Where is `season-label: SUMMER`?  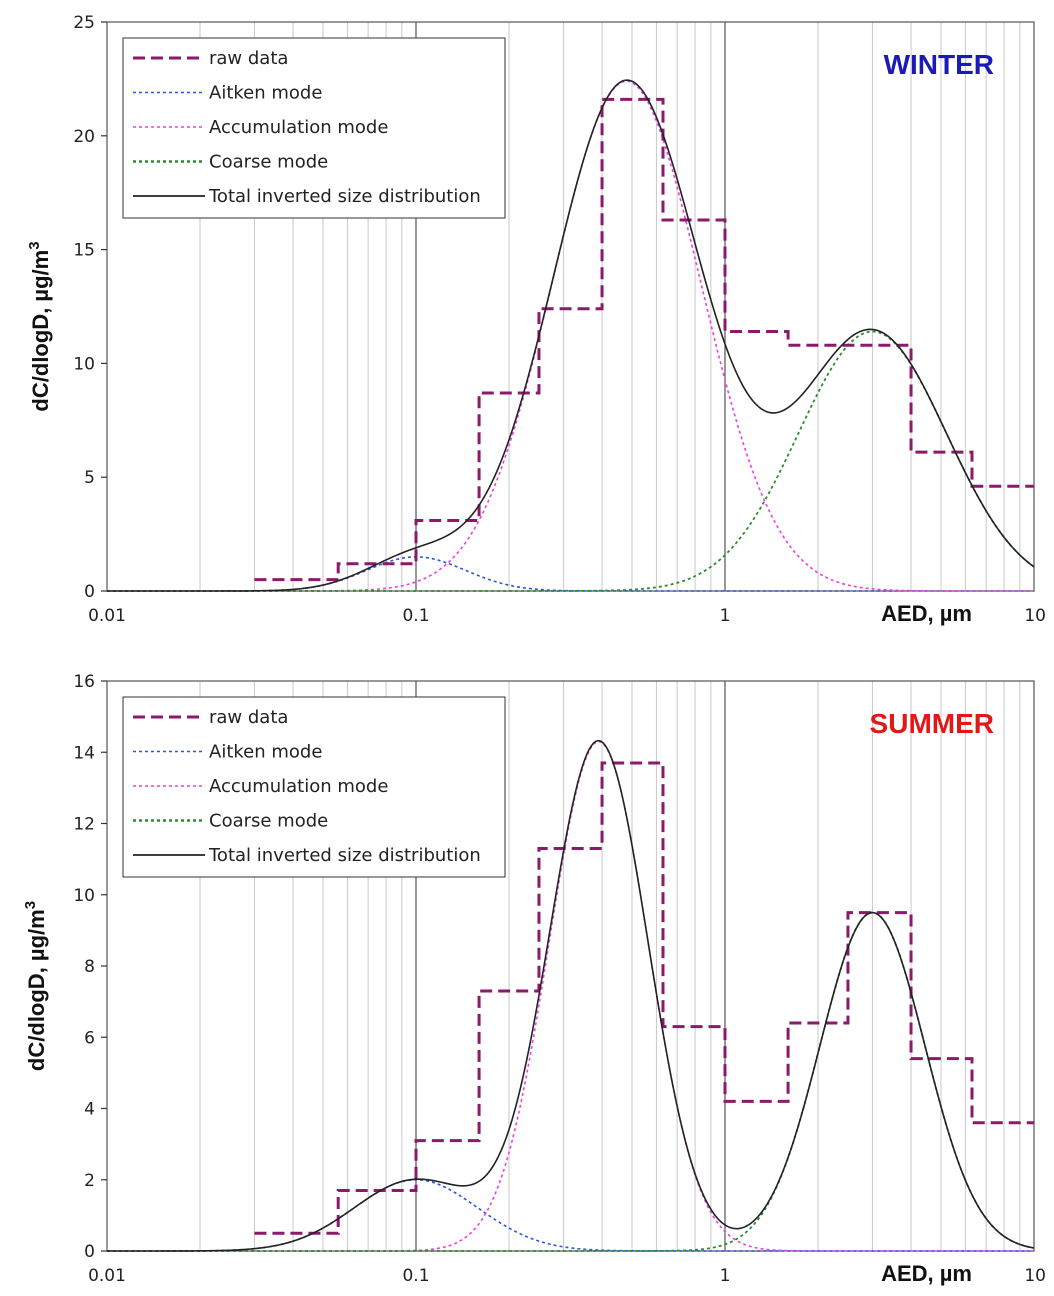 season-label: SUMMER is located at coordinates (932, 723).